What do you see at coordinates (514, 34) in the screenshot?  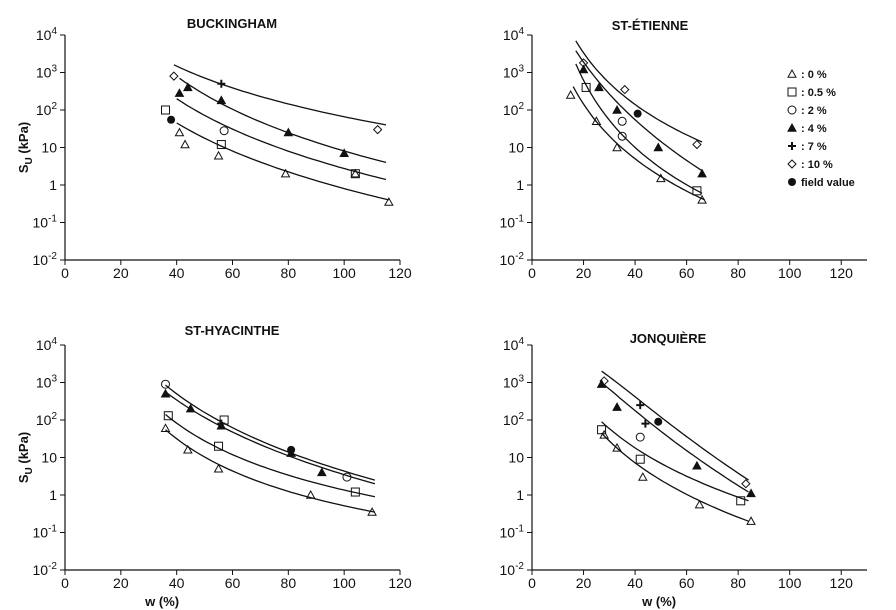 I see `y-tick-label: 10⁴` at bounding box center [514, 34].